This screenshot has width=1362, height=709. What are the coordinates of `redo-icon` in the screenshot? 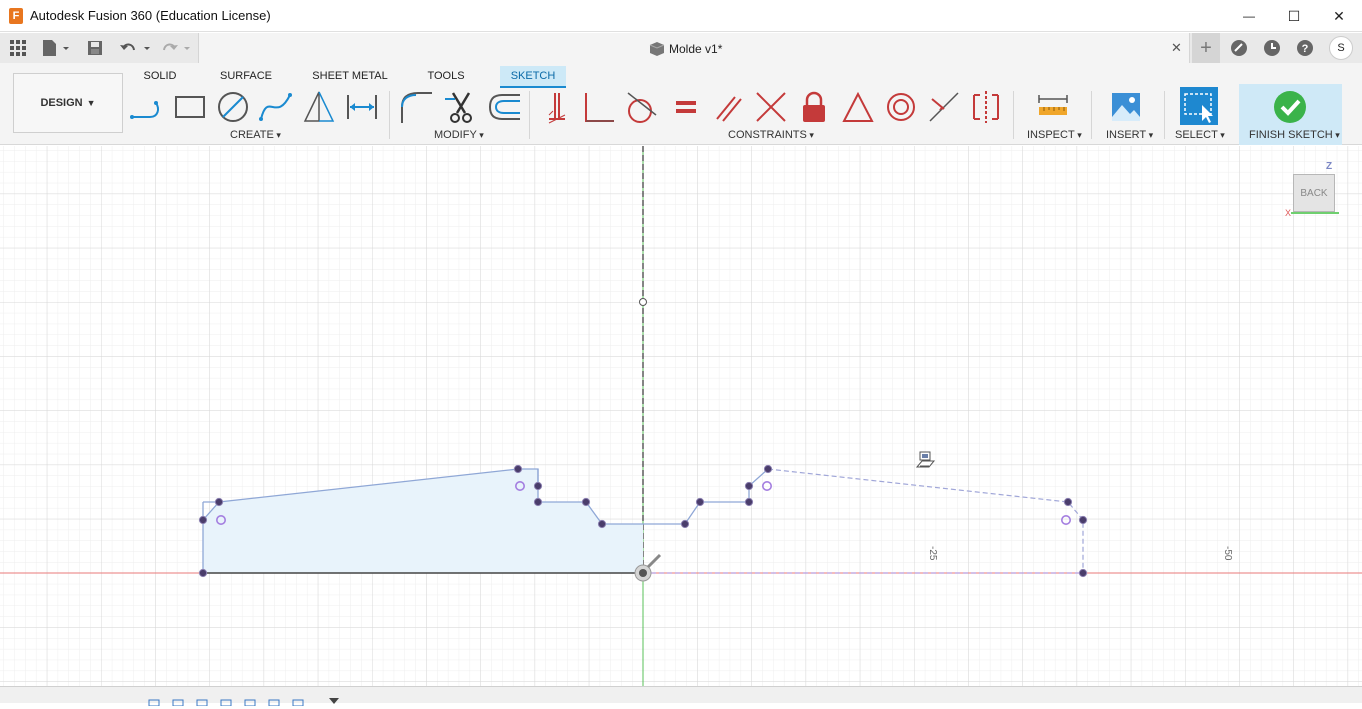 It's located at (177, 48).